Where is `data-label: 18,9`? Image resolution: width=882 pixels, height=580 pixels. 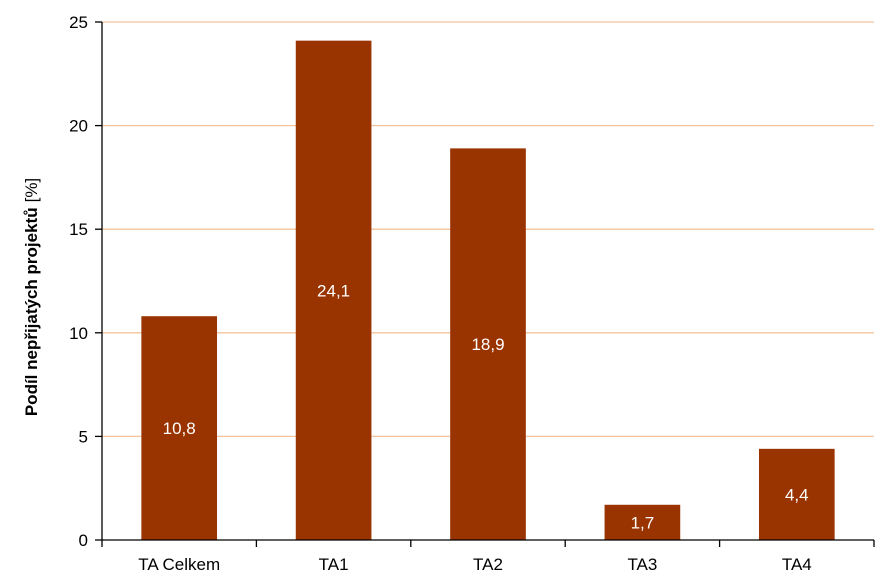
data-label: 18,9 is located at coordinates (487, 344).